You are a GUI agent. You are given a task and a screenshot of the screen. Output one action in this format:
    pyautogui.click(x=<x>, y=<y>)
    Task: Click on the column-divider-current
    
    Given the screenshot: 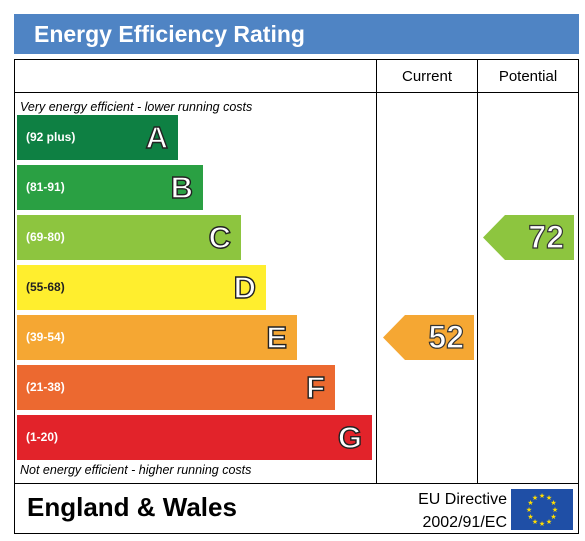 What is the action you would take?
    pyautogui.click(x=376, y=271)
    